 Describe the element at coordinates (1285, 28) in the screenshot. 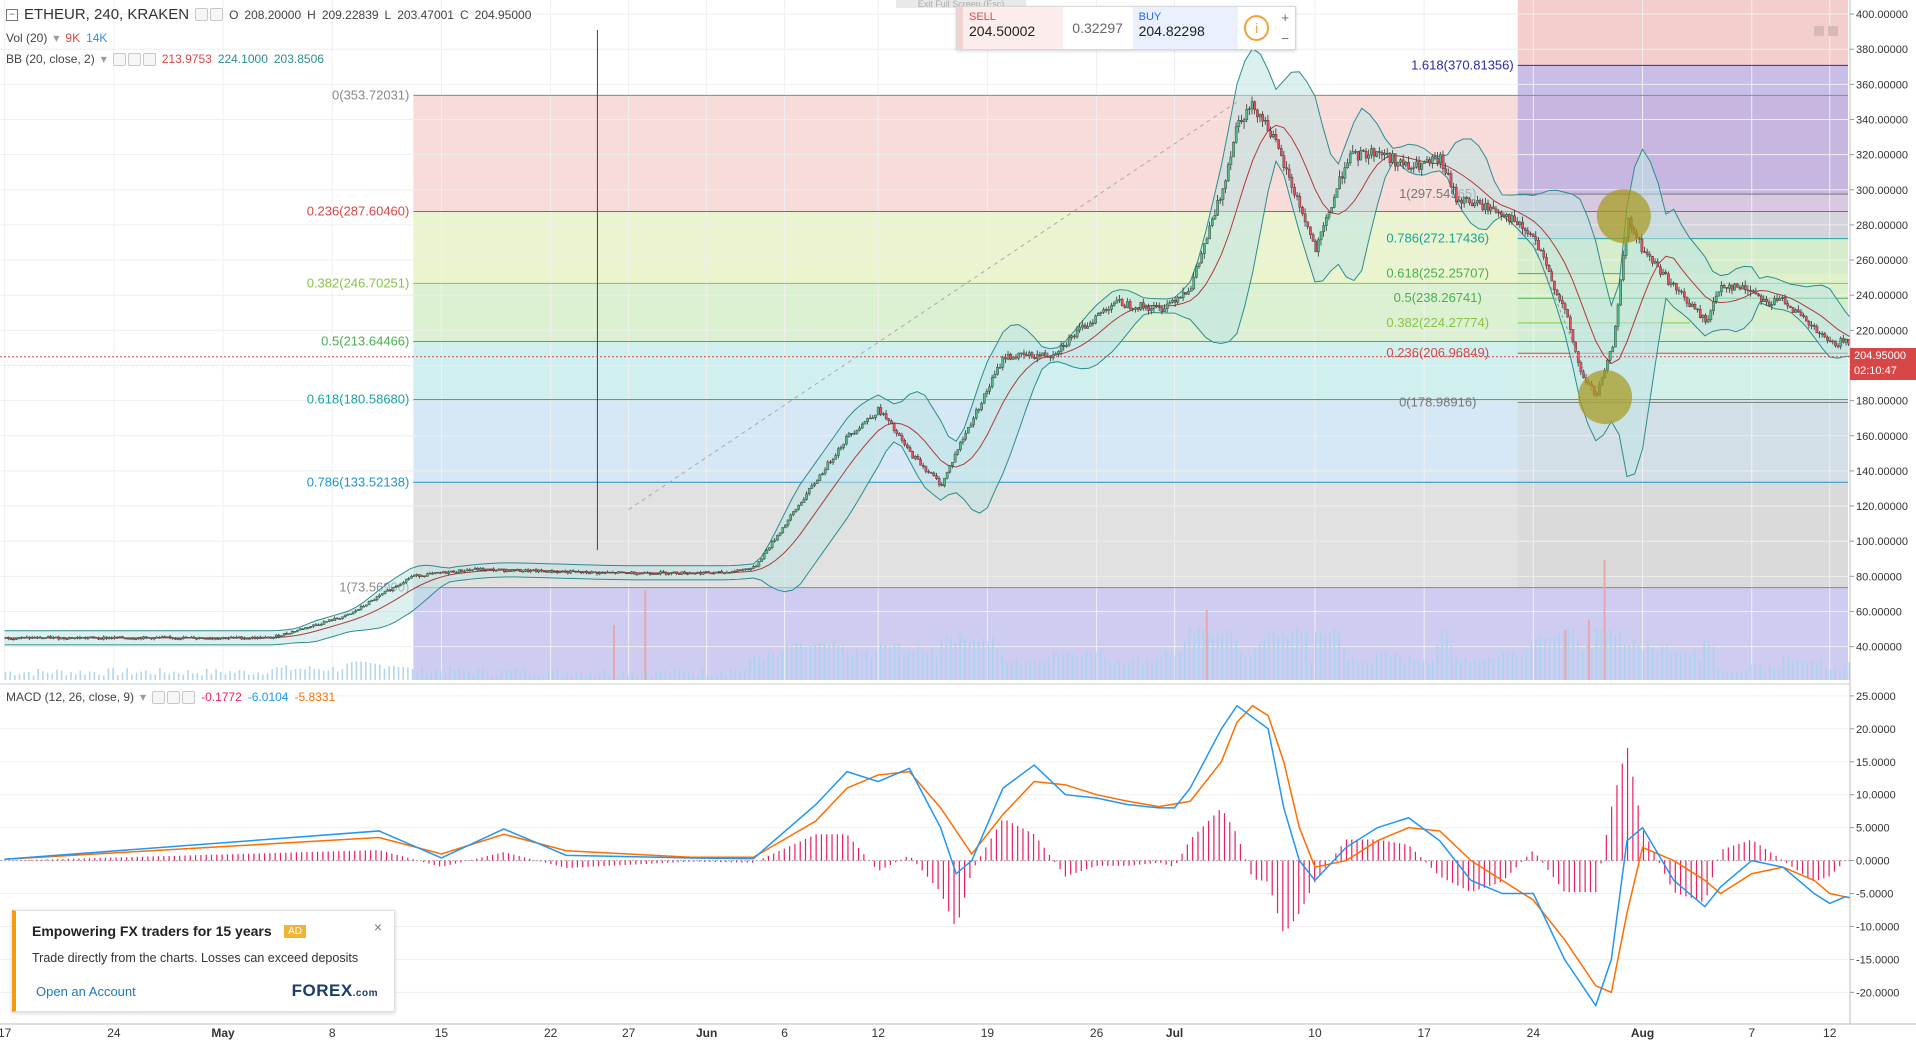

I see `quantity-stepper: + −` at that location.